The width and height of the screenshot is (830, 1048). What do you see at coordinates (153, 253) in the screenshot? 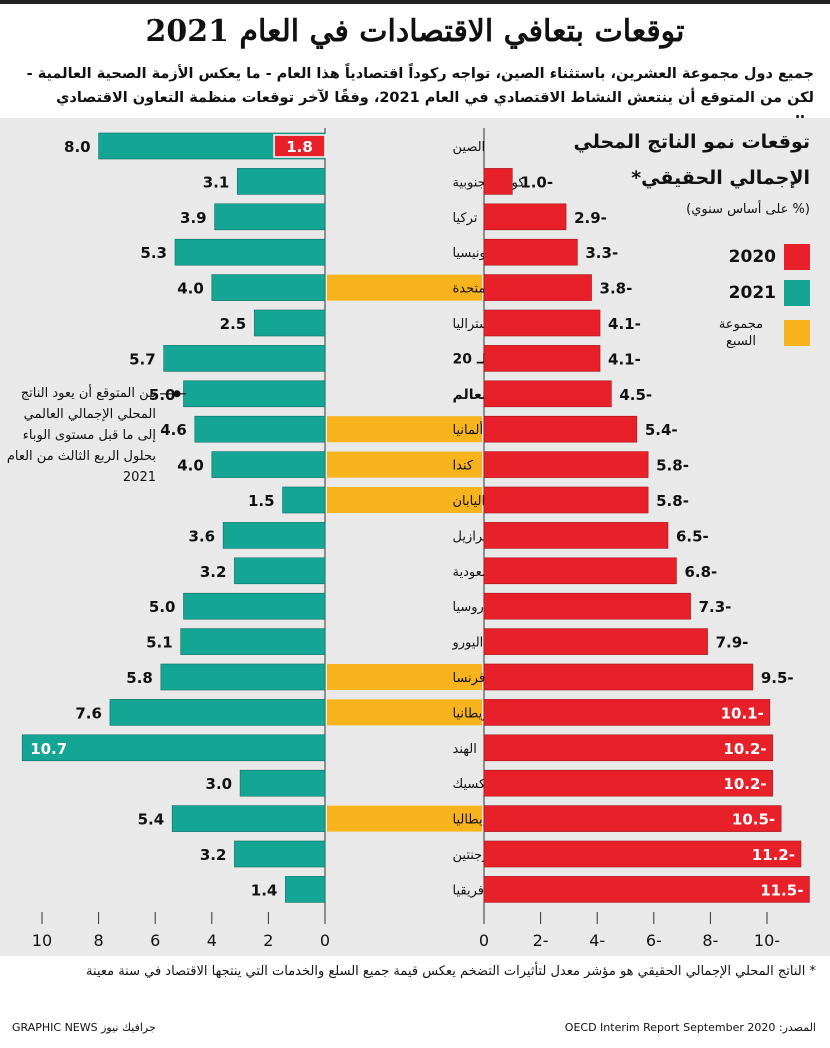
I see `value-label-2021: 5.3` at bounding box center [153, 253].